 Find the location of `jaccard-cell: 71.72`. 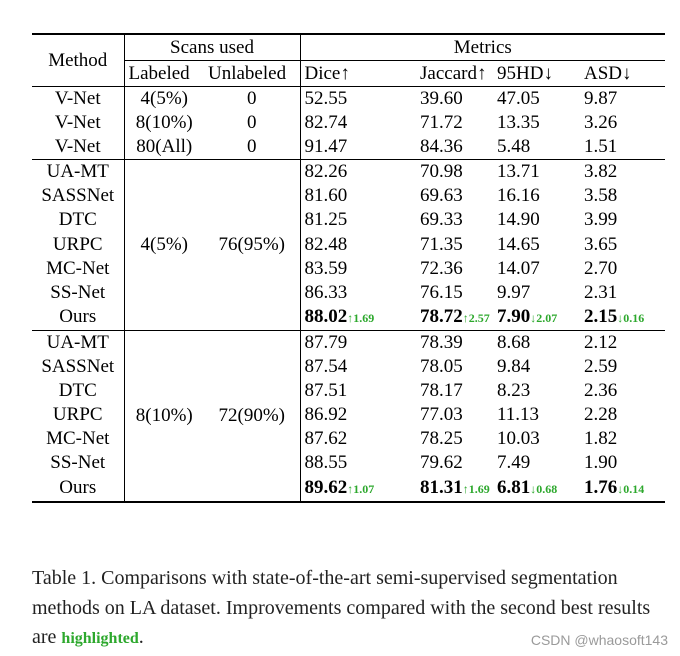

jaccard-cell: 71.72 is located at coordinates (441, 123).